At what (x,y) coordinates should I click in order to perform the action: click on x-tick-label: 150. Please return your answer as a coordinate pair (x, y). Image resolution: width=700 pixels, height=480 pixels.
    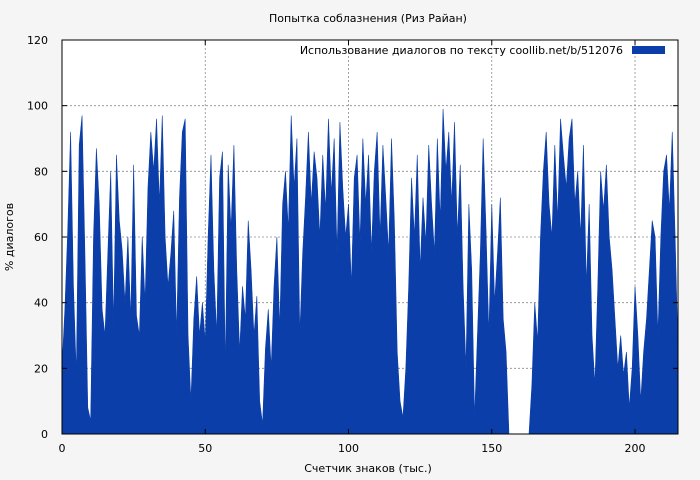
    Looking at the image, I should click on (491, 448).